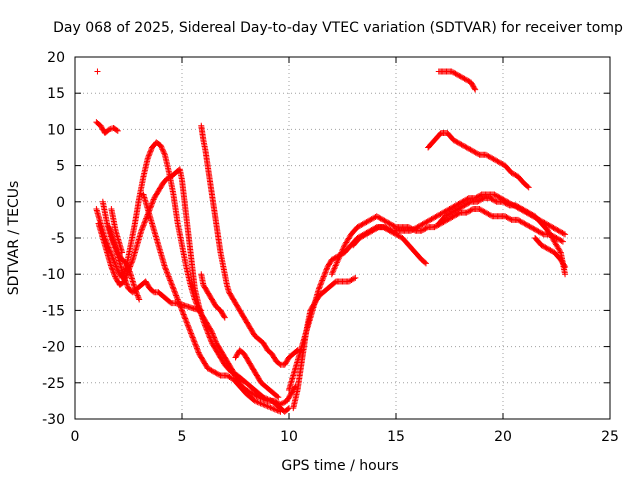  What do you see at coordinates (56, 58) in the screenshot?
I see `y-tick-label: 20` at bounding box center [56, 58].